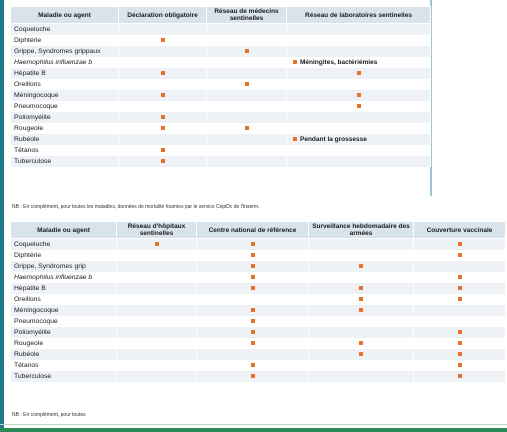 The width and height of the screenshot is (507, 432). I want to click on table-row: Grippe, Syndromes grippaux, so click(220, 51).